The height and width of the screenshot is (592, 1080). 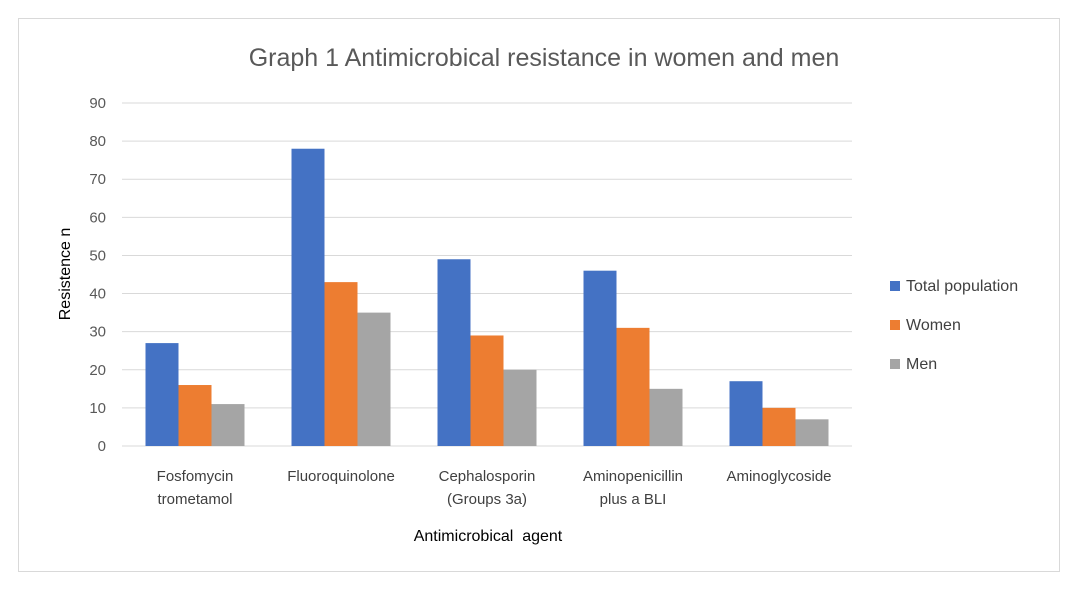 What do you see at coordinates (97, 332) in the screenshot?
I see `y-tick-label: 30` at bounding box center [97, 332].